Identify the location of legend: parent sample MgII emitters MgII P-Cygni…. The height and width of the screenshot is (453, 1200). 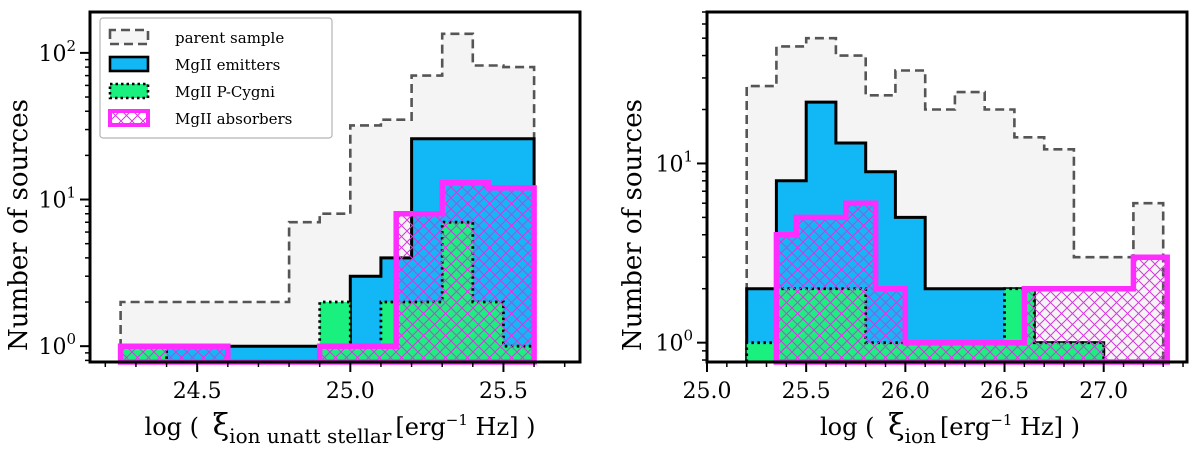
(216, 78).